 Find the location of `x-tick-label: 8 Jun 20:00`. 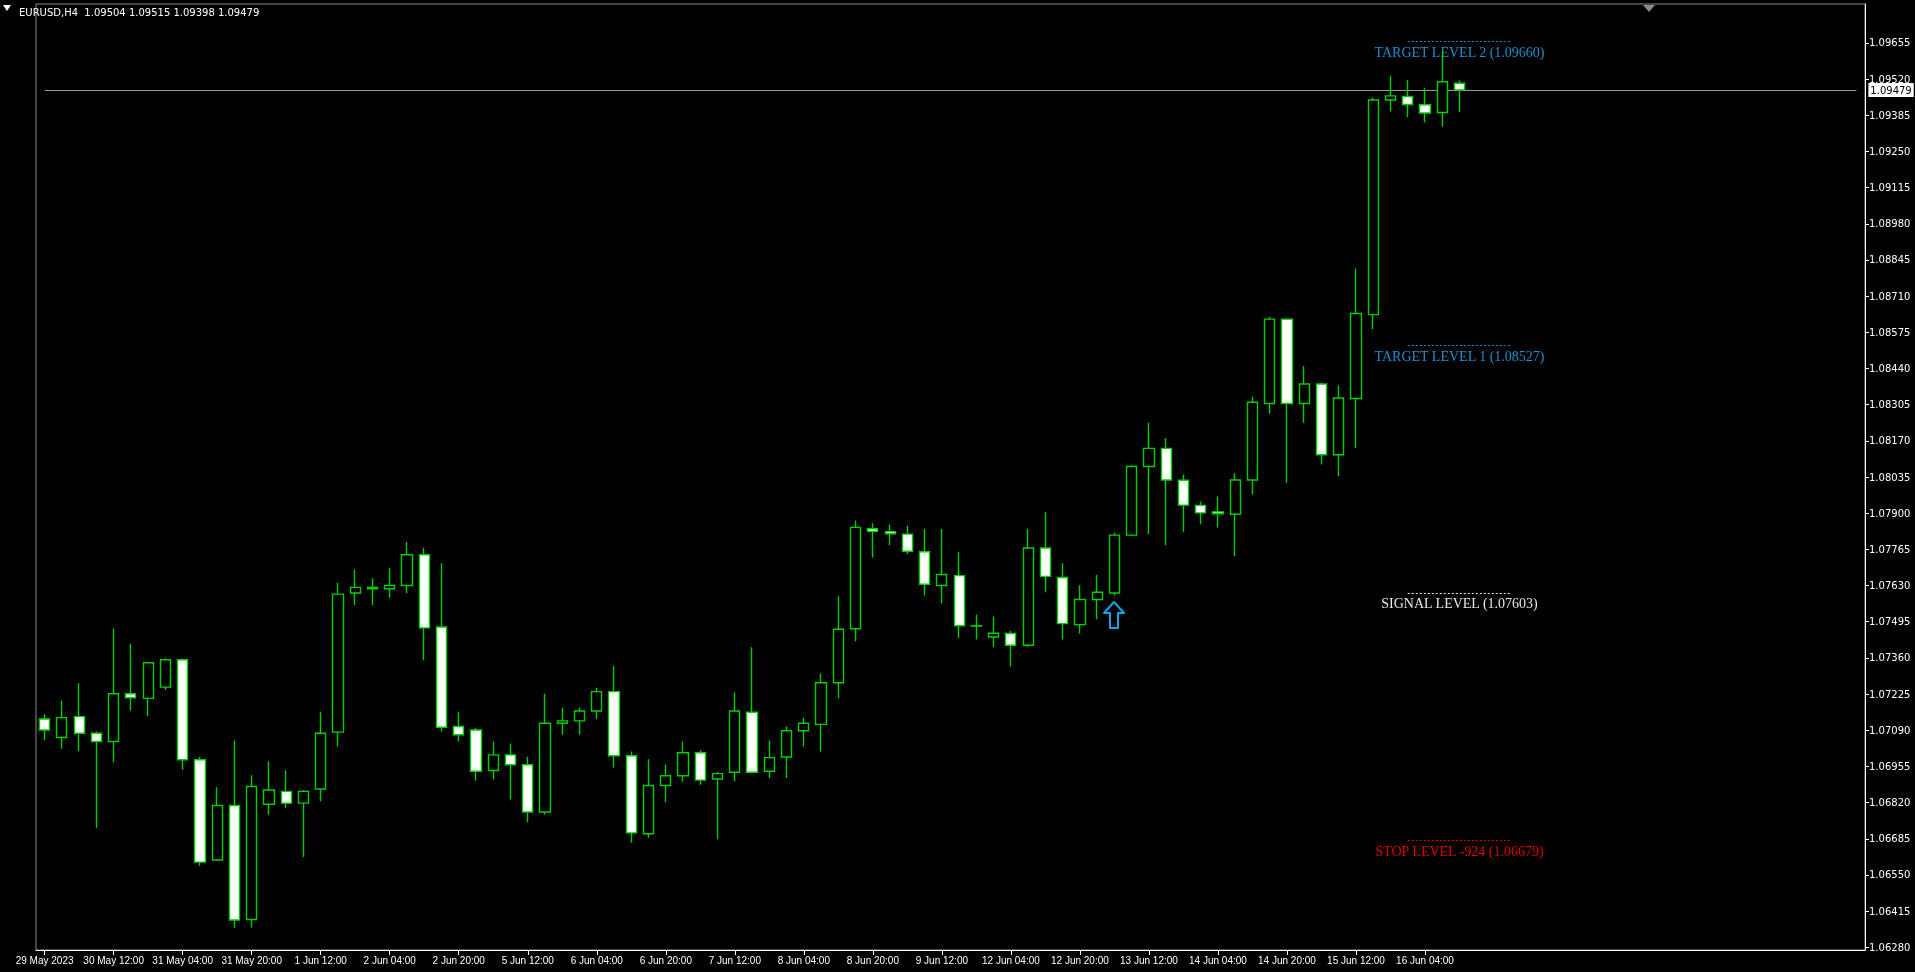

x-tick-label: 8 Jun 20:00 is located at coordinates (873, 960).